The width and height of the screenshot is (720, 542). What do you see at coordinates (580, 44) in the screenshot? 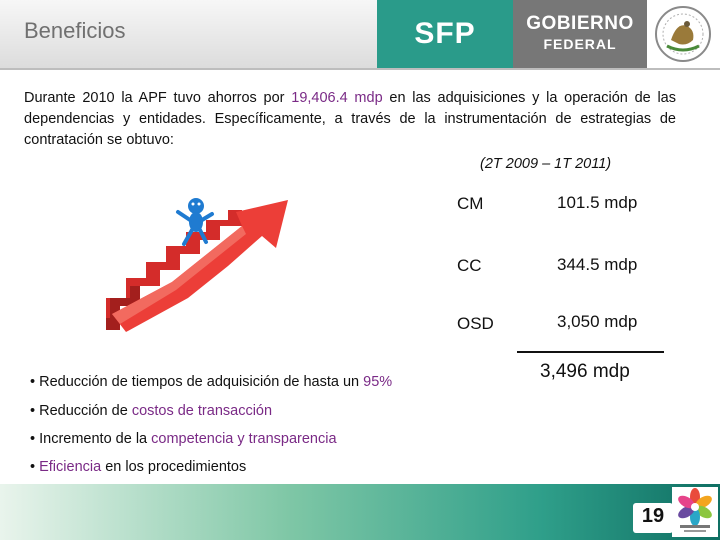
I see `gobierno-line2: FEDERAL` at bounding box center [580, 44].